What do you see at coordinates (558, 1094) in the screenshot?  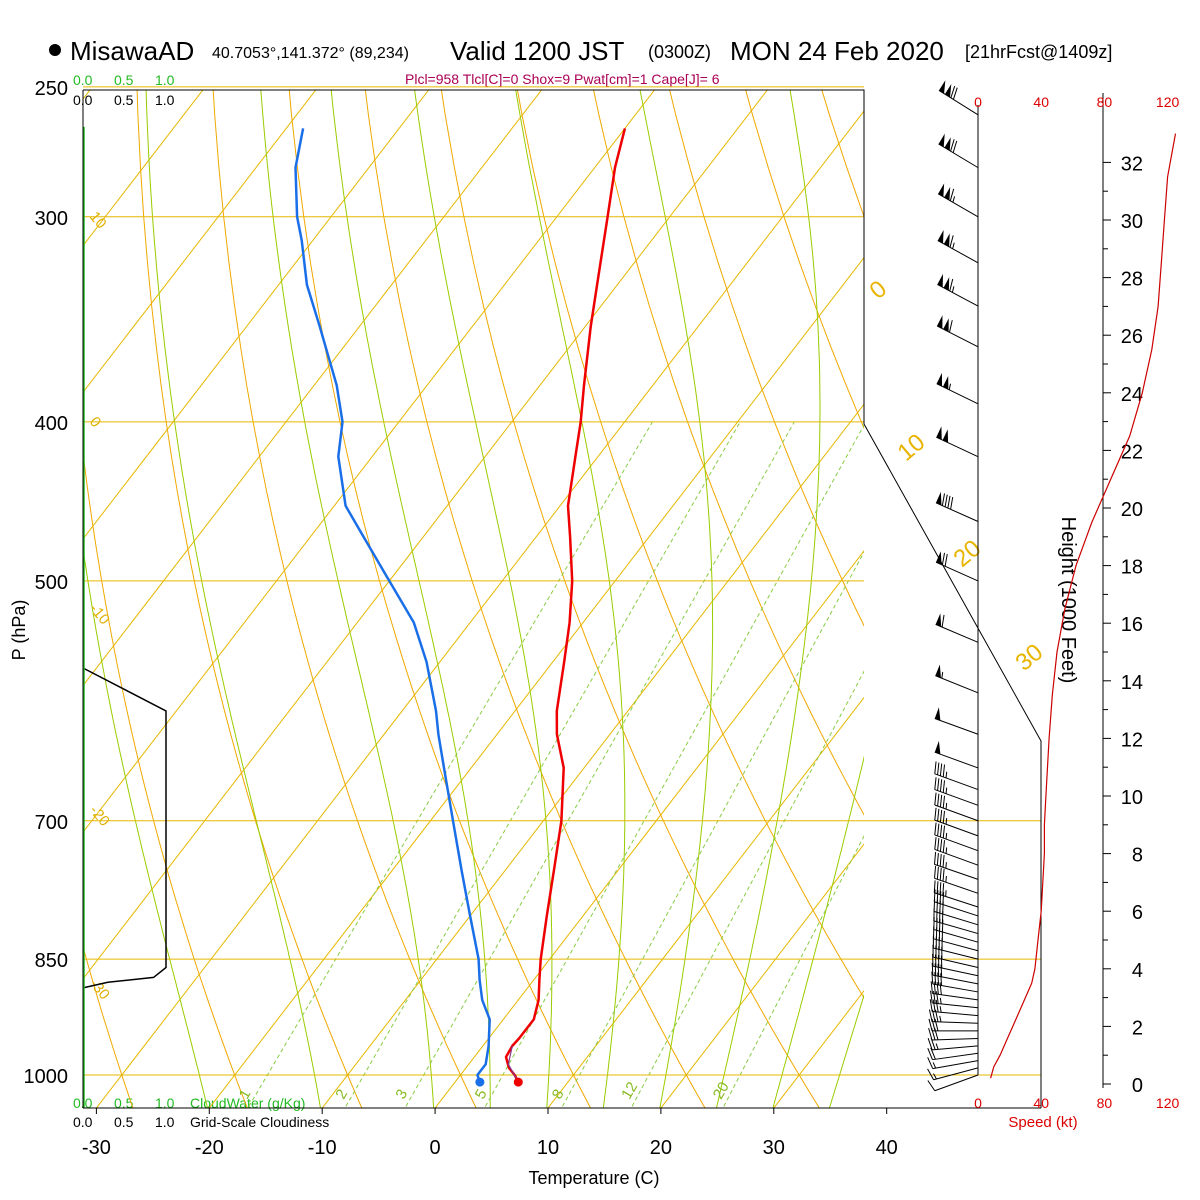 I see `mixing-ratio-label: 8` at bounding box center [558, 1094].